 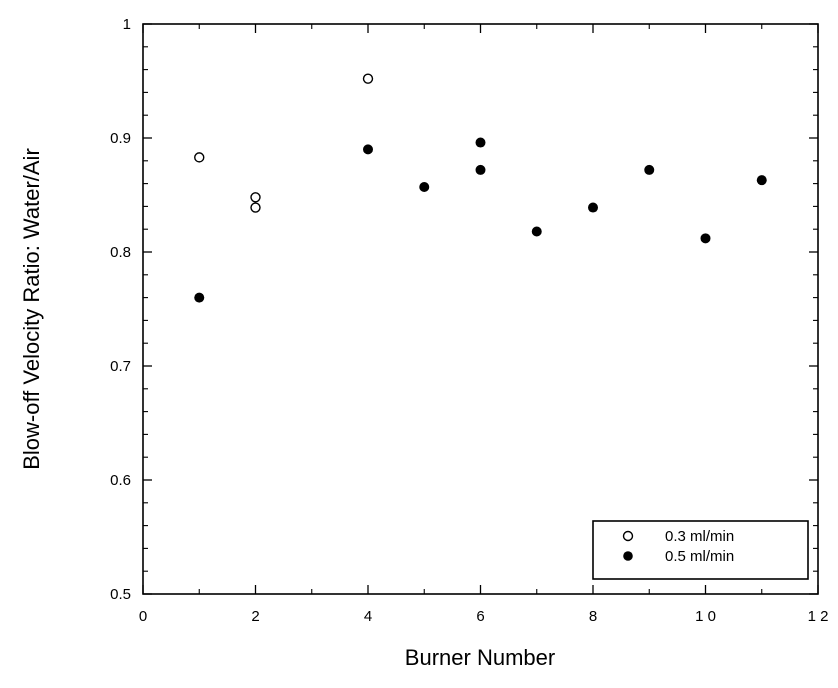 I want to click on y-tick-label: 0.7, so click(x=120, y=366).